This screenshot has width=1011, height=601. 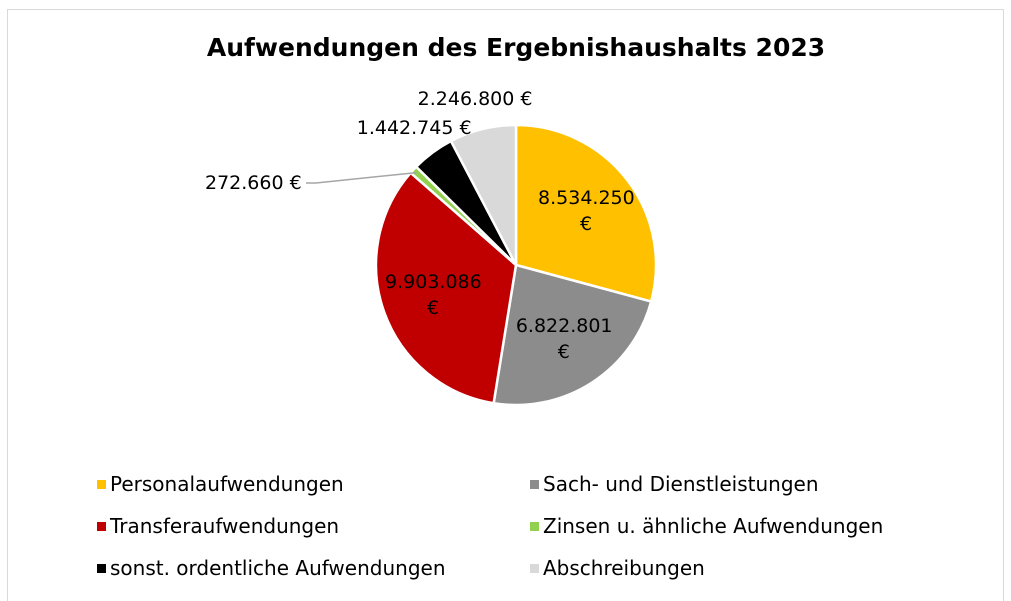 What do you see at coordinates (253, 183) in the screenshot?
I see `data-label: 272.660 €` at bounding box center [253, 183].